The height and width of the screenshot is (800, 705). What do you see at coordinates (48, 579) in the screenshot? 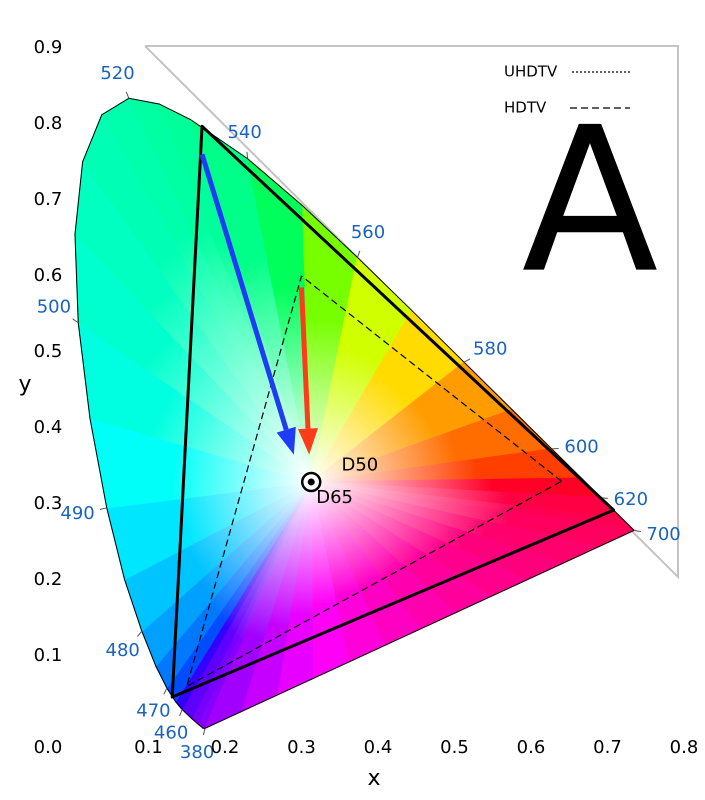
I see `y-tick-label: 0.2` at bounding box center [48, 579].